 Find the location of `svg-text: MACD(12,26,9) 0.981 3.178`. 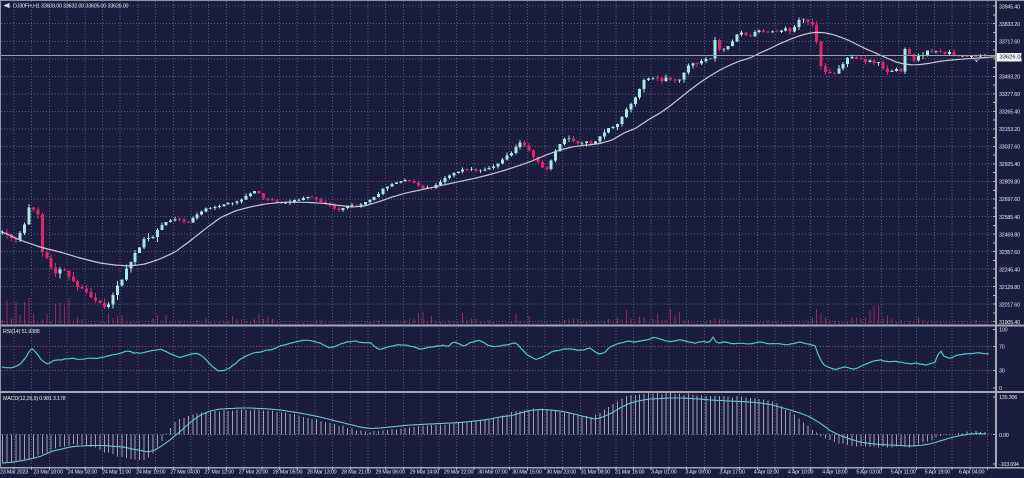

svg-text: MACD(12,26,9) 0.981 3.178 is located at coordinates (34, 399).